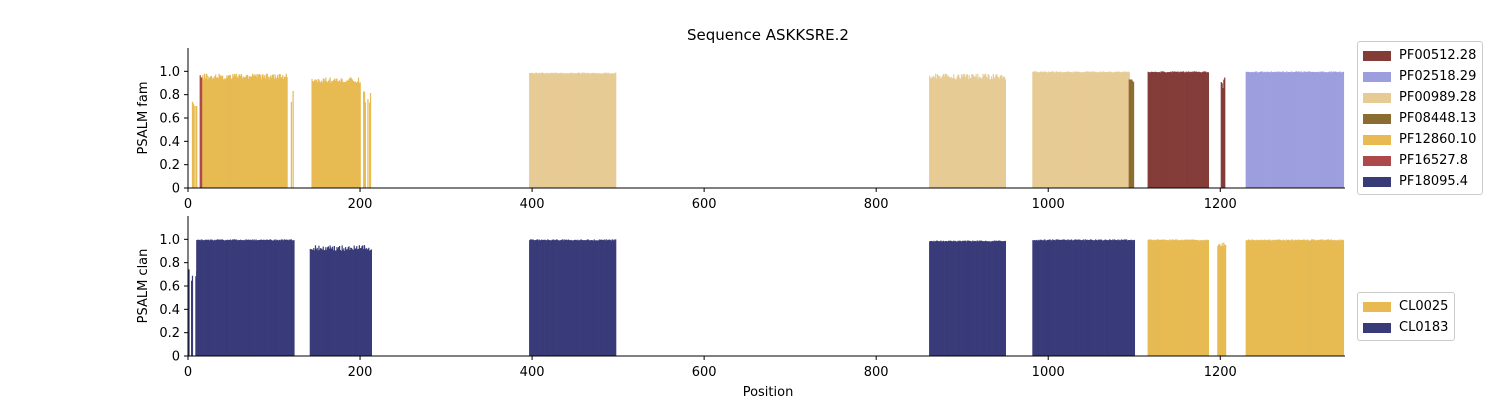 Image resolution: width=1500 pixels, height=400 pixels. What do you see at coordinates (169, 119) in the screenshot?
I see `fam-y-tick-label: 0.6` at bounding box center [169, 119].